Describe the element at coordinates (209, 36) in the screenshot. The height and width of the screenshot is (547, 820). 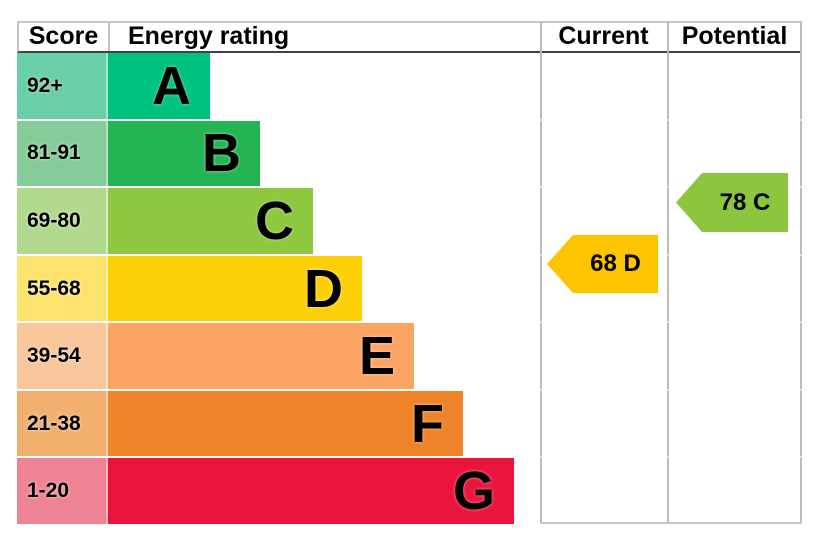
I see `header-energy-rating: Energy rating` at that location.